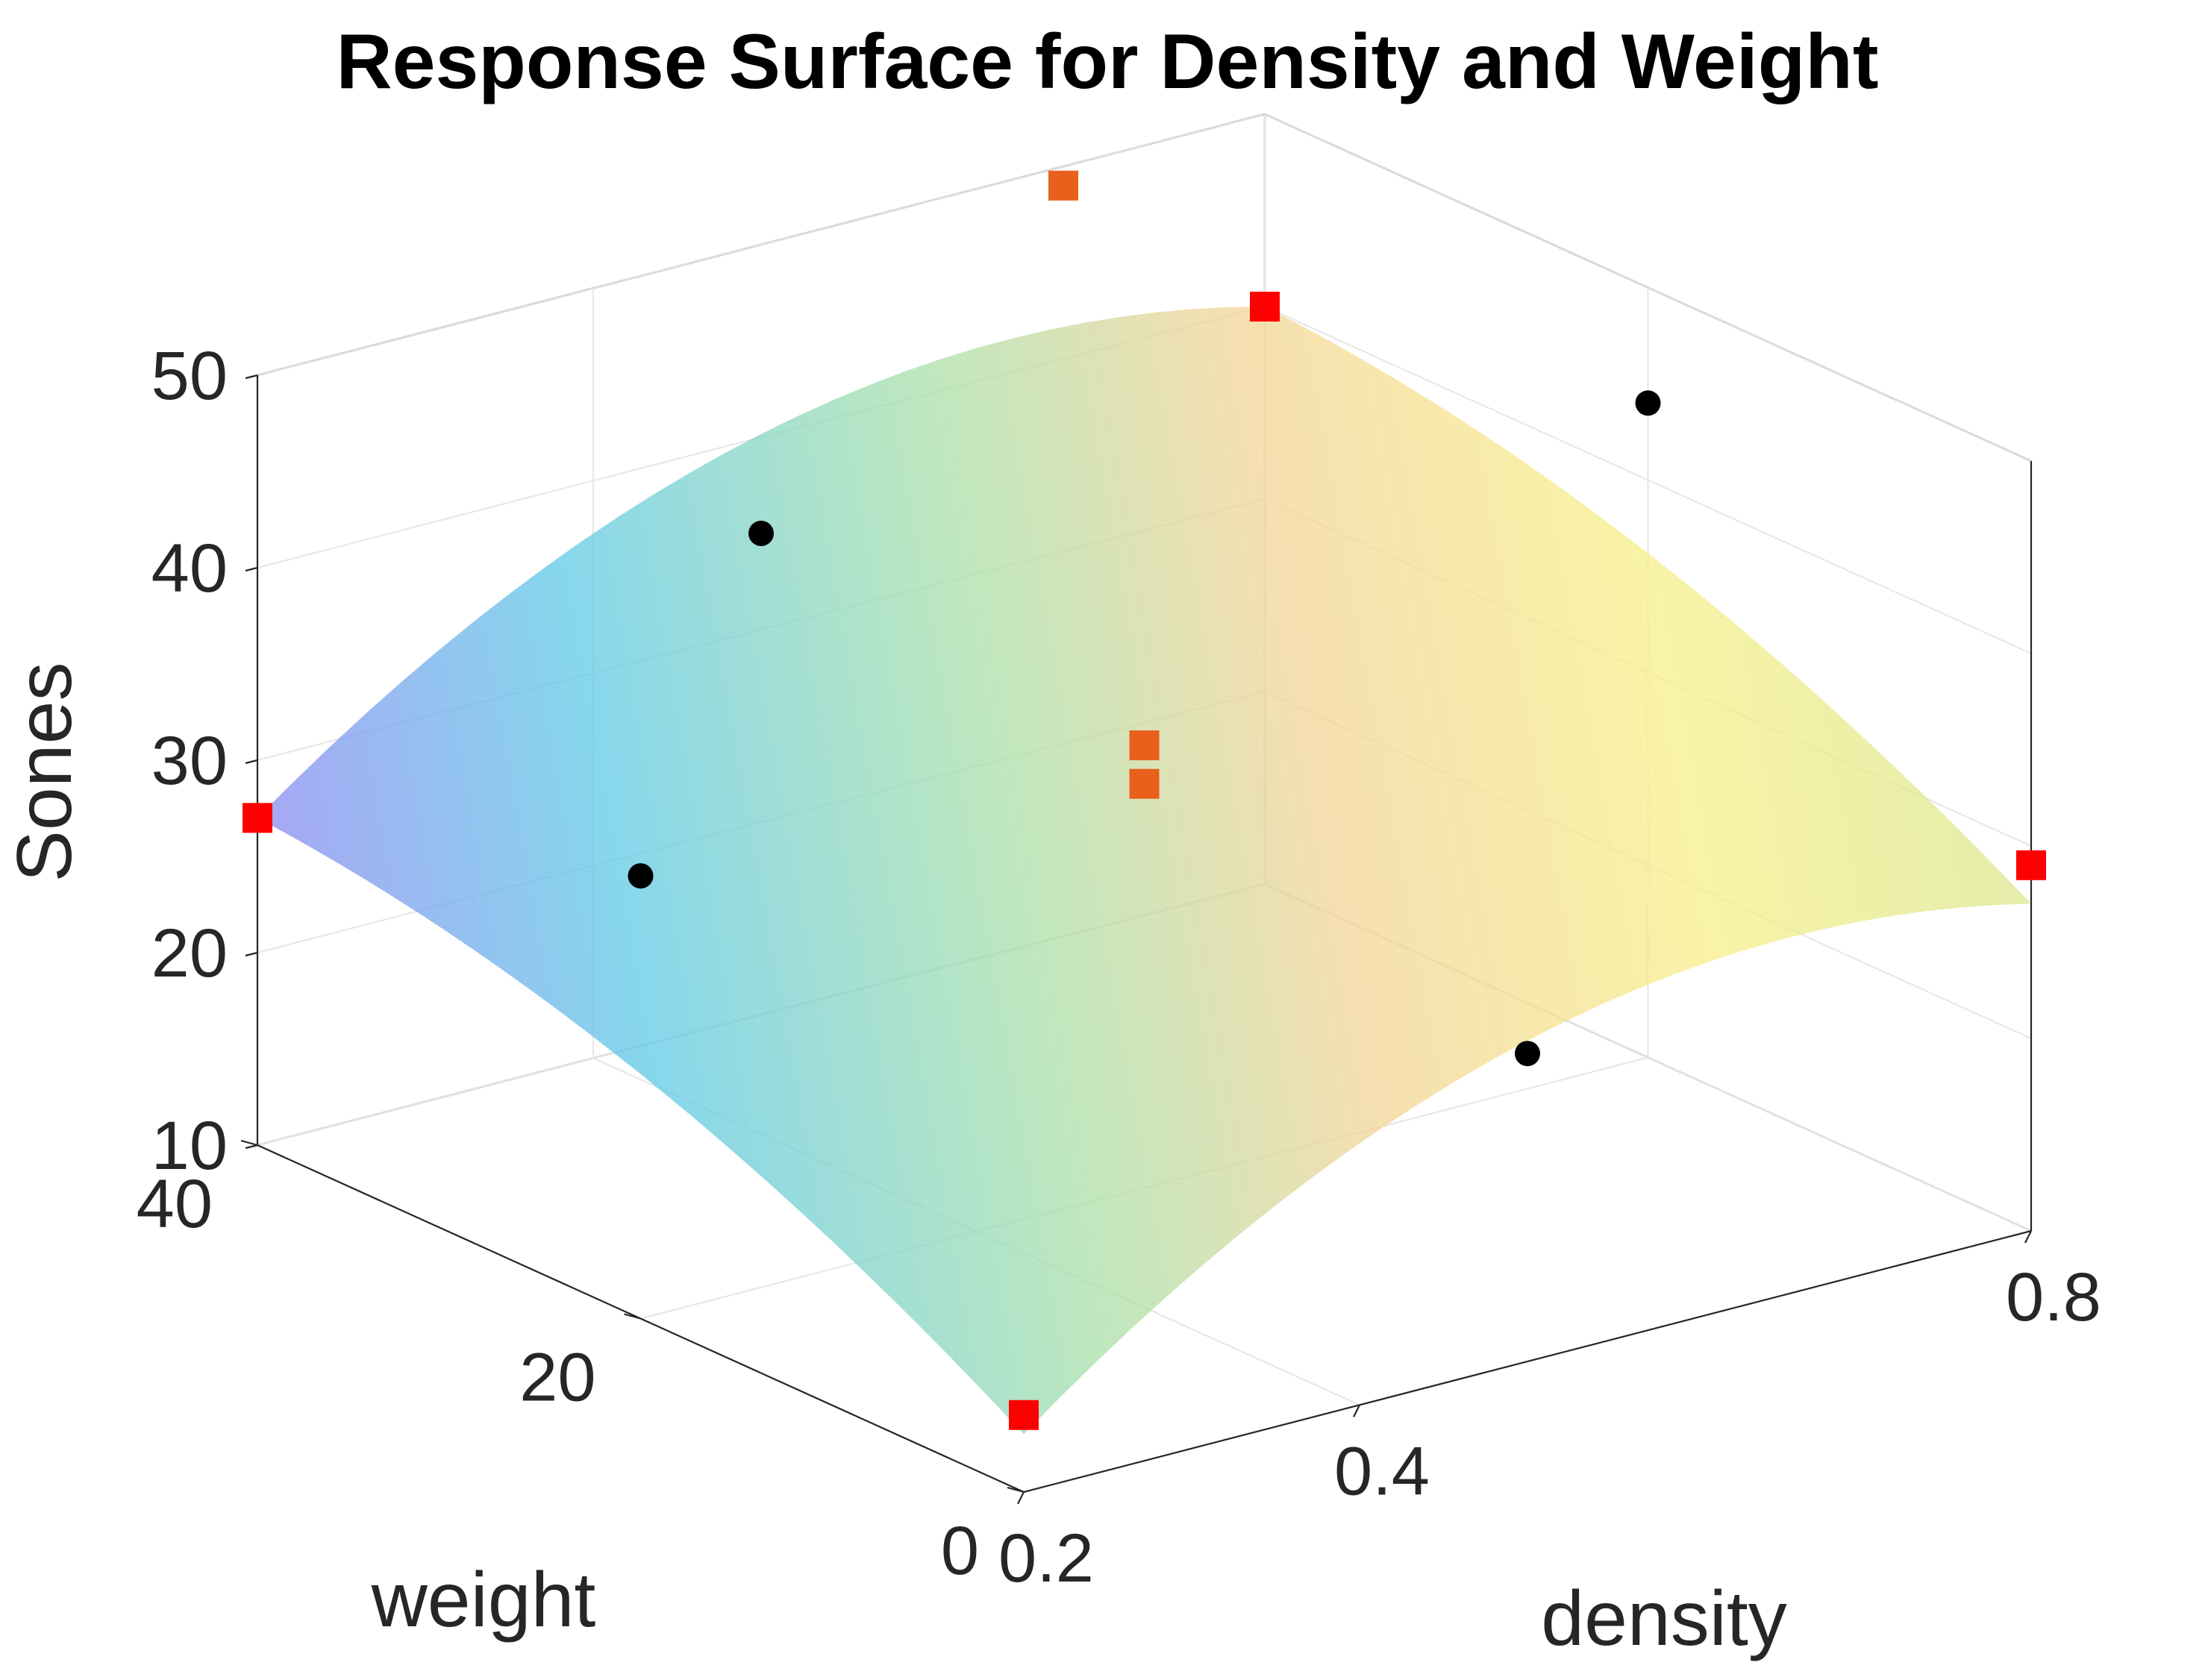  What do you see at coordinates (484, 1600) in the screenshot?
I see `y-axis-label: weight` at bounding box center [484, 1600].